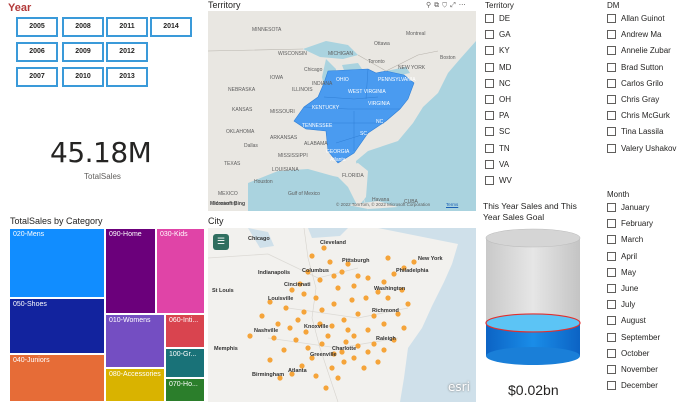  Describe the element at coordinates (621, 305) in the screenshot. I see `month-option: July` at that location.